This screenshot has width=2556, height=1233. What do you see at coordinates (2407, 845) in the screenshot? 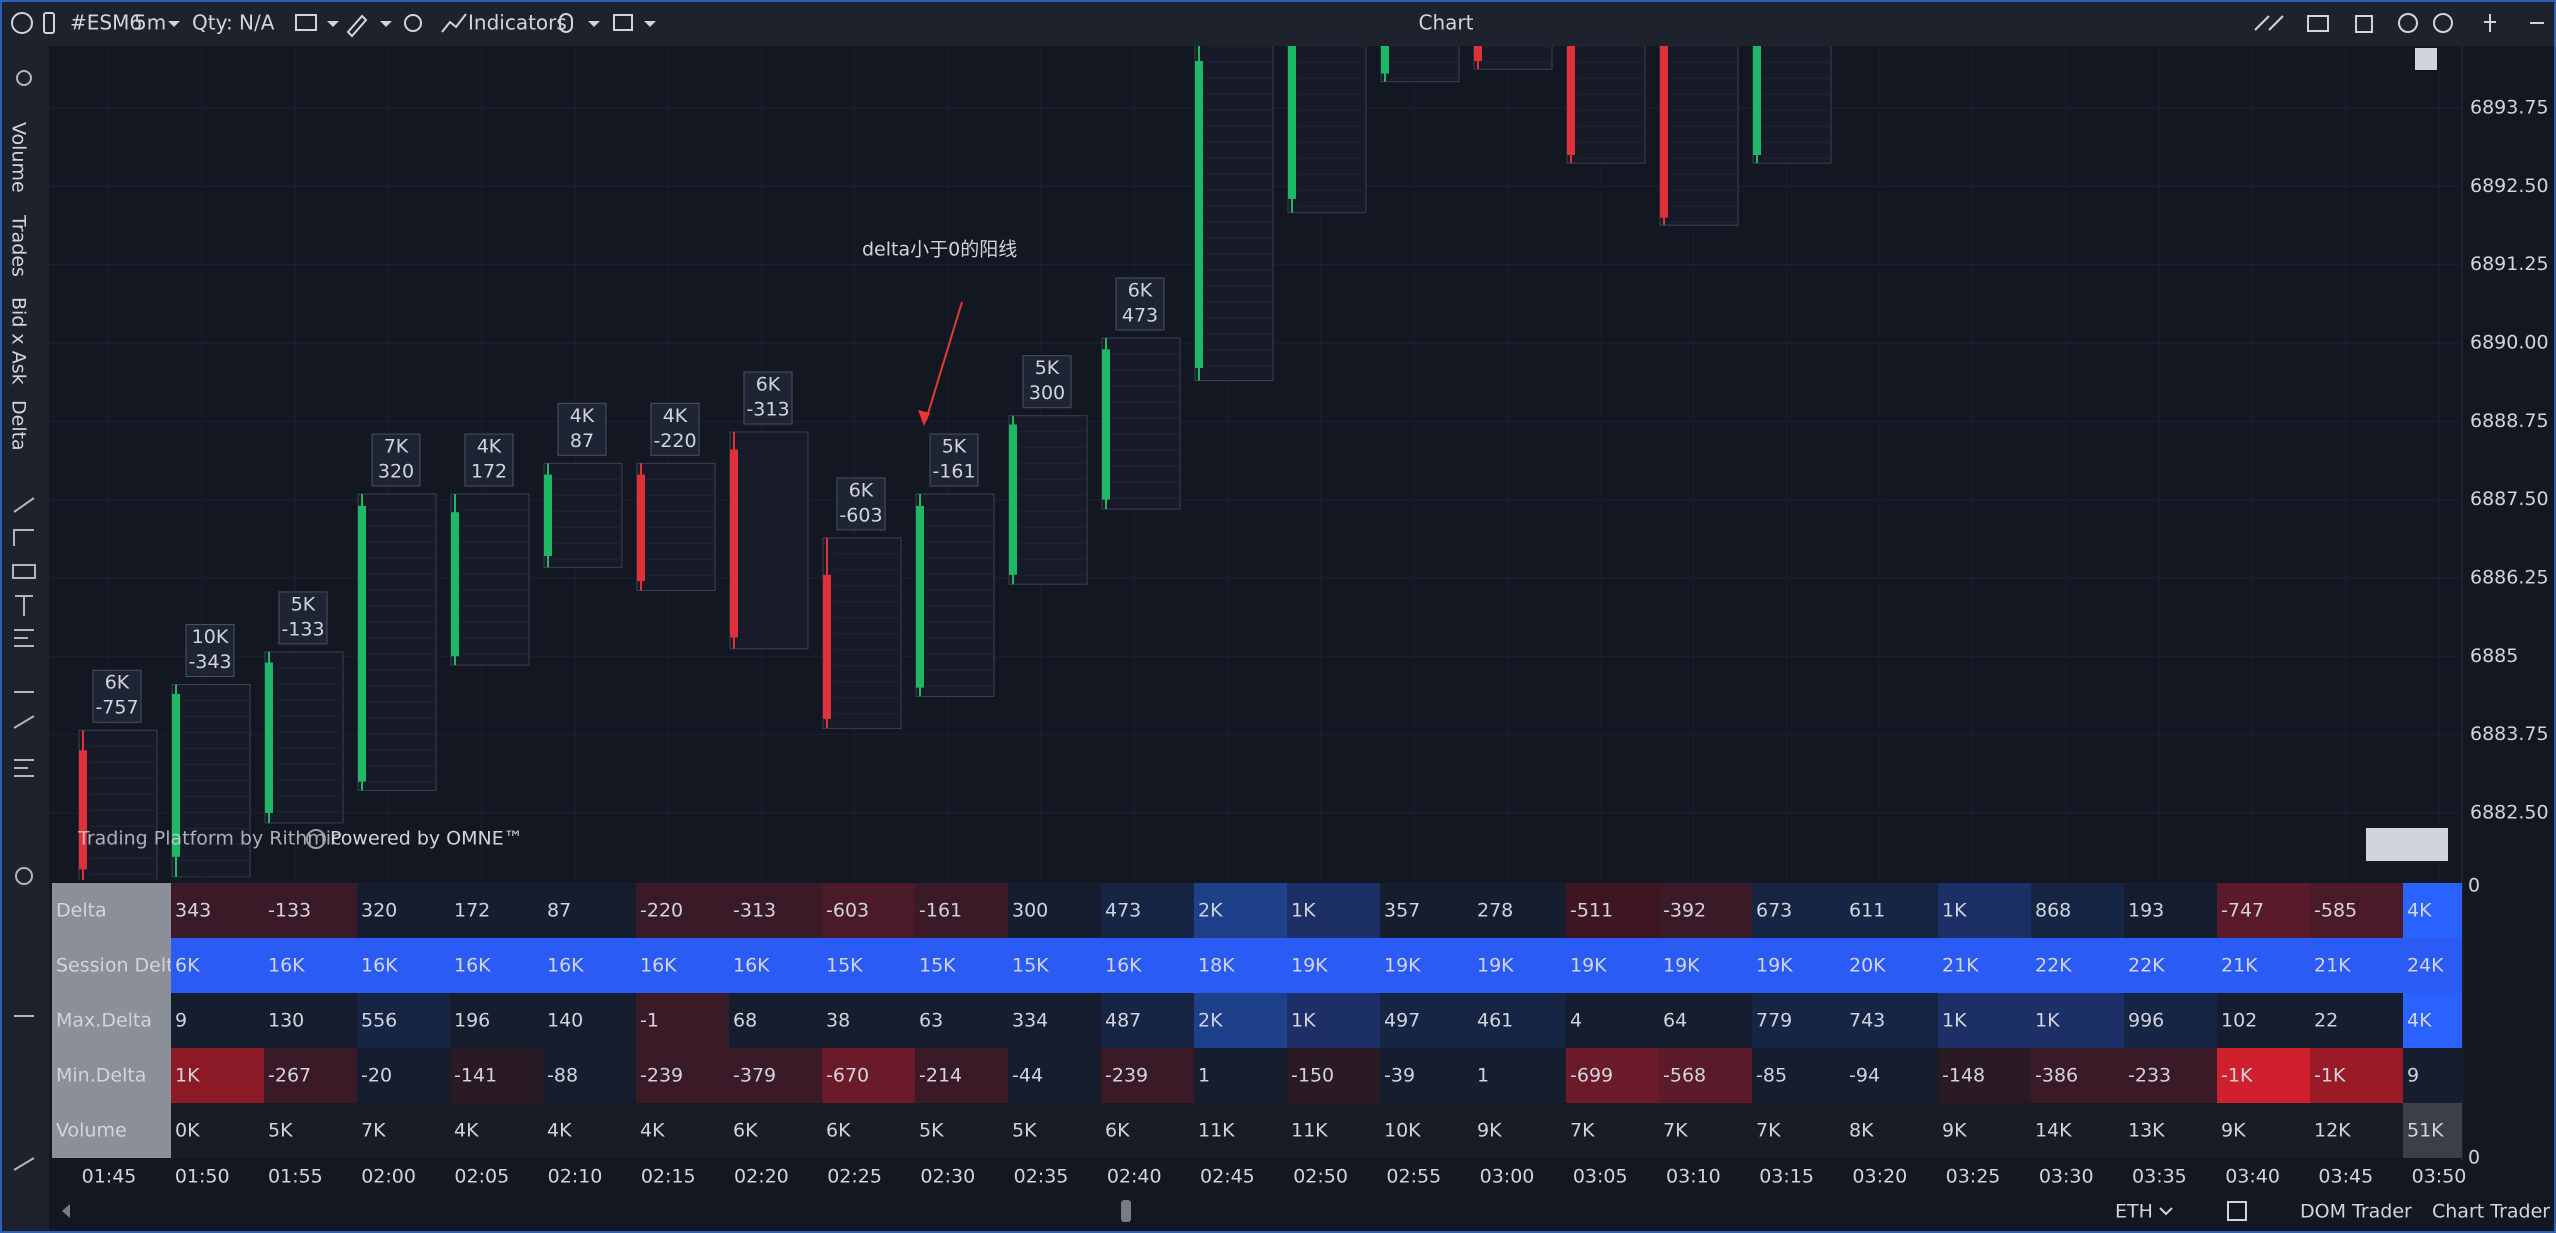
I see `timer: 01:15` at bounding box center [2407, 845].